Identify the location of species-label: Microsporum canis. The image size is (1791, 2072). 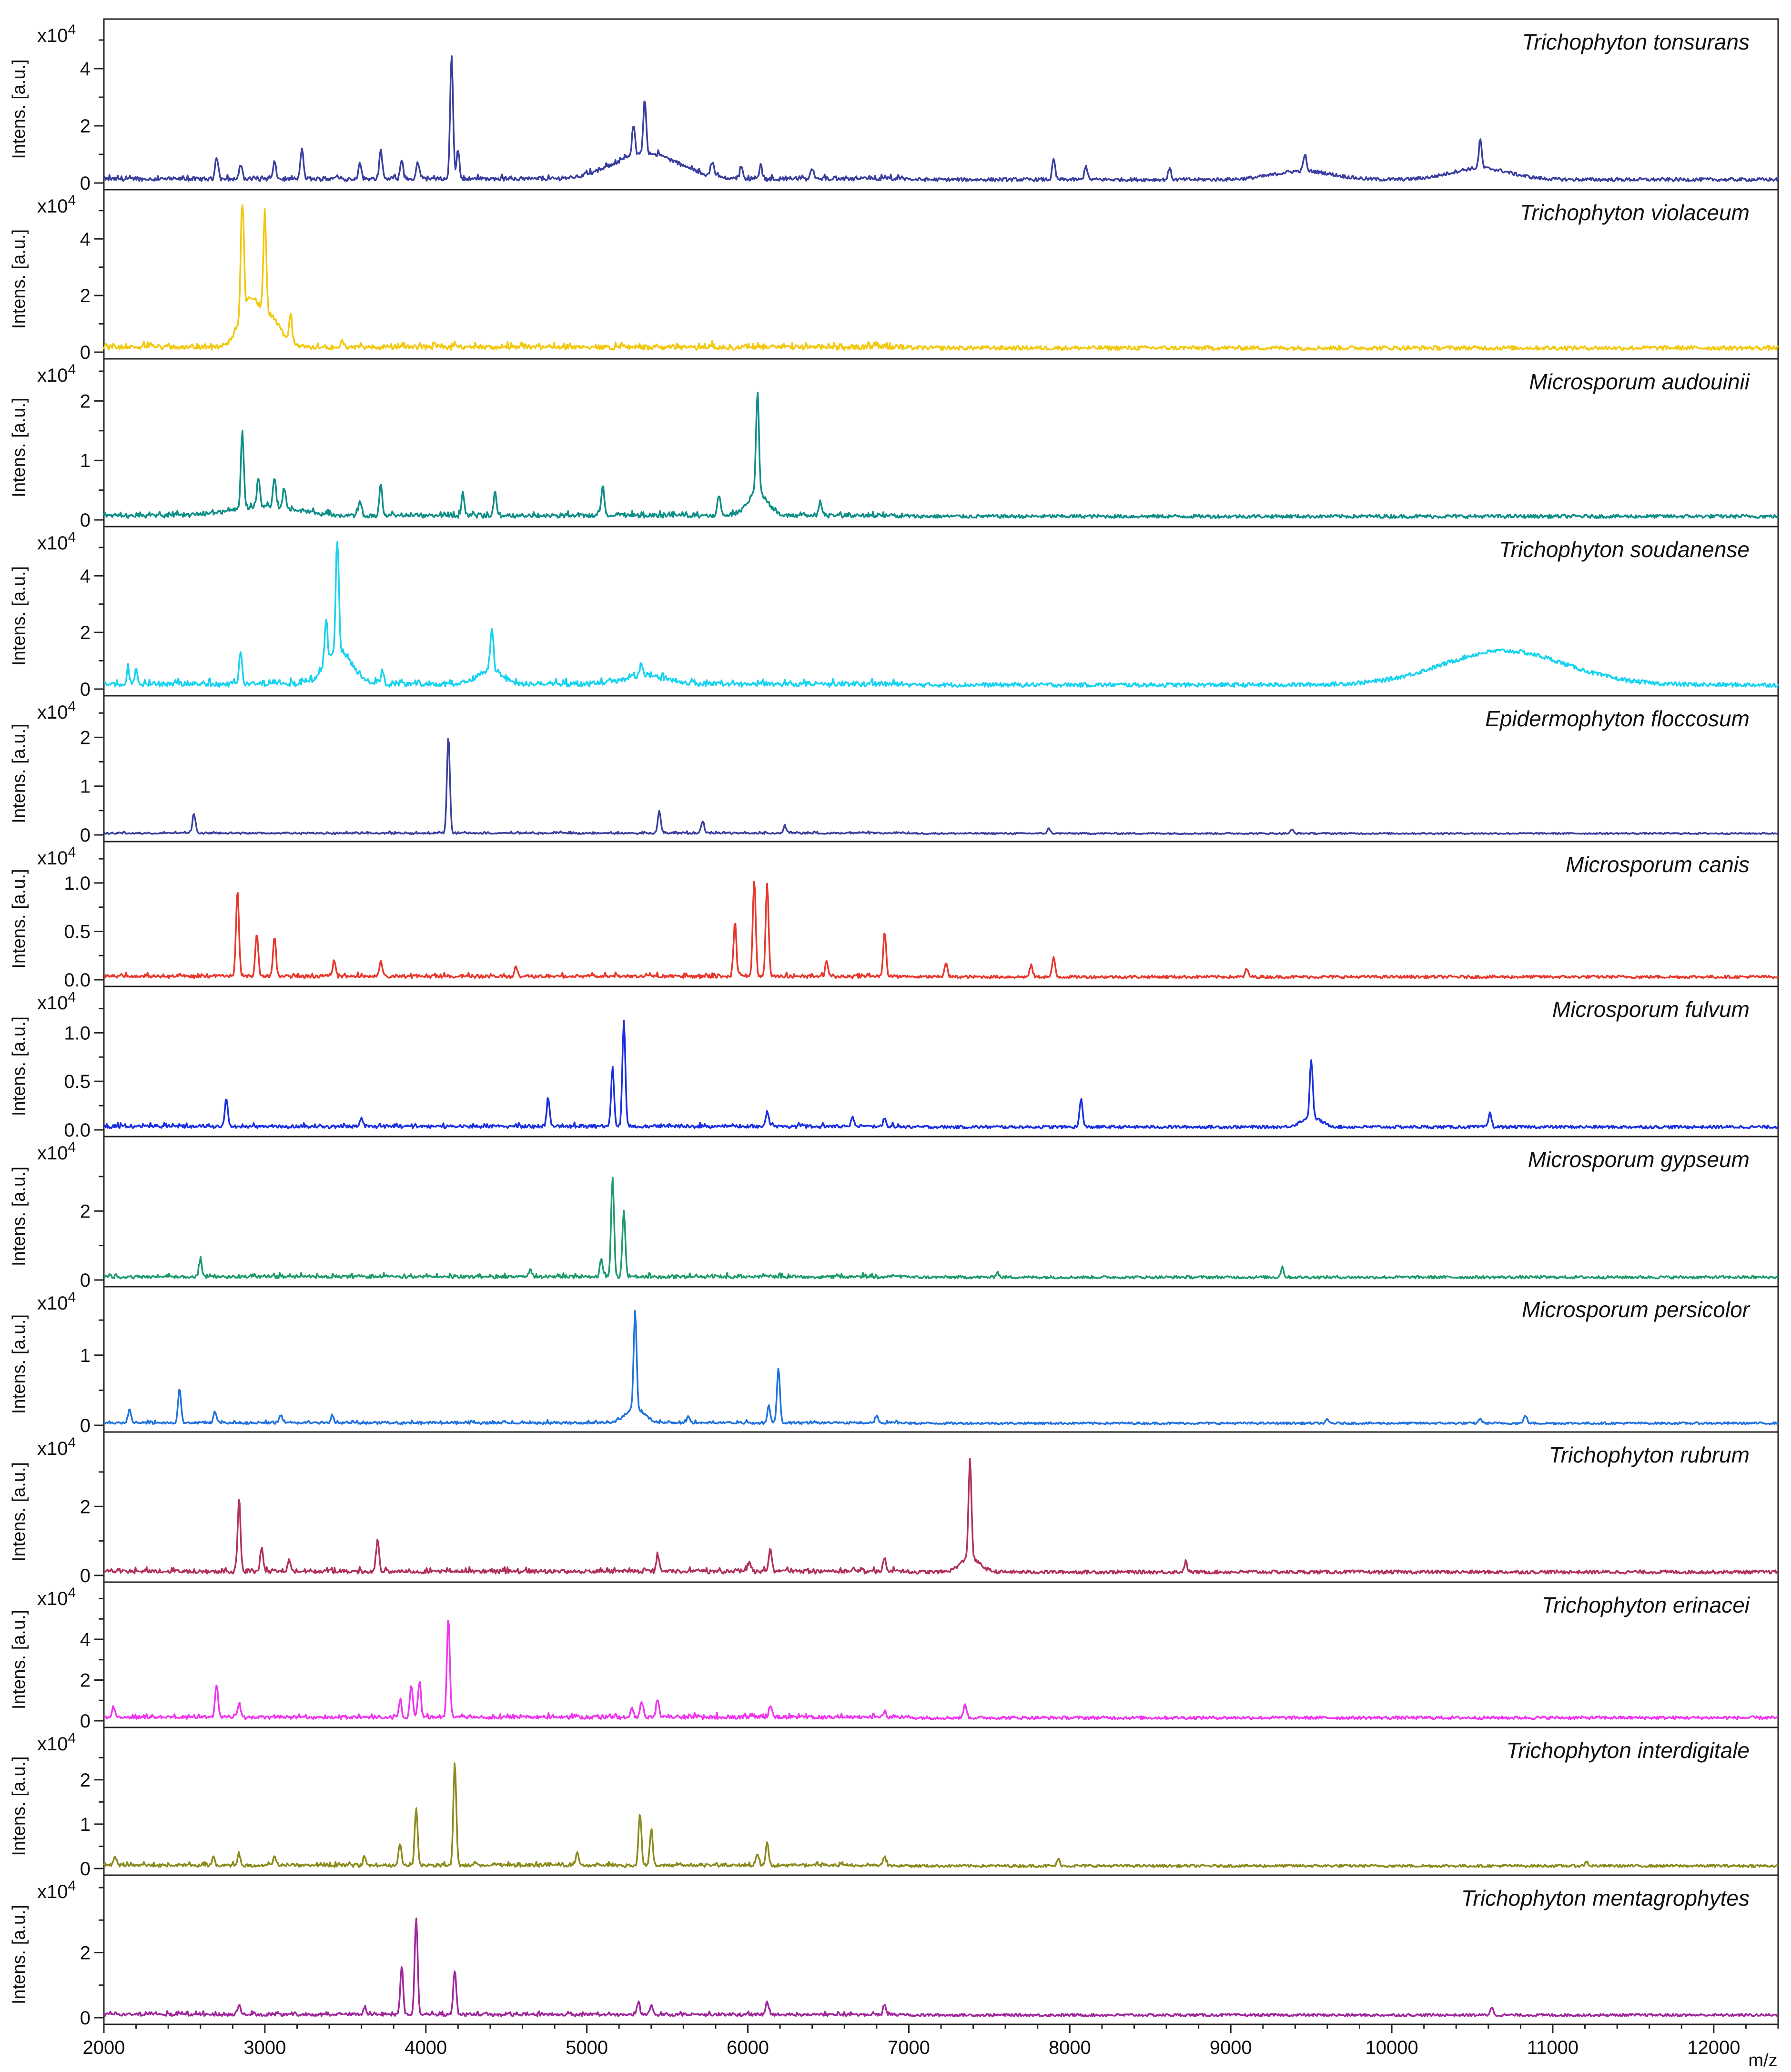
(1658, 864).